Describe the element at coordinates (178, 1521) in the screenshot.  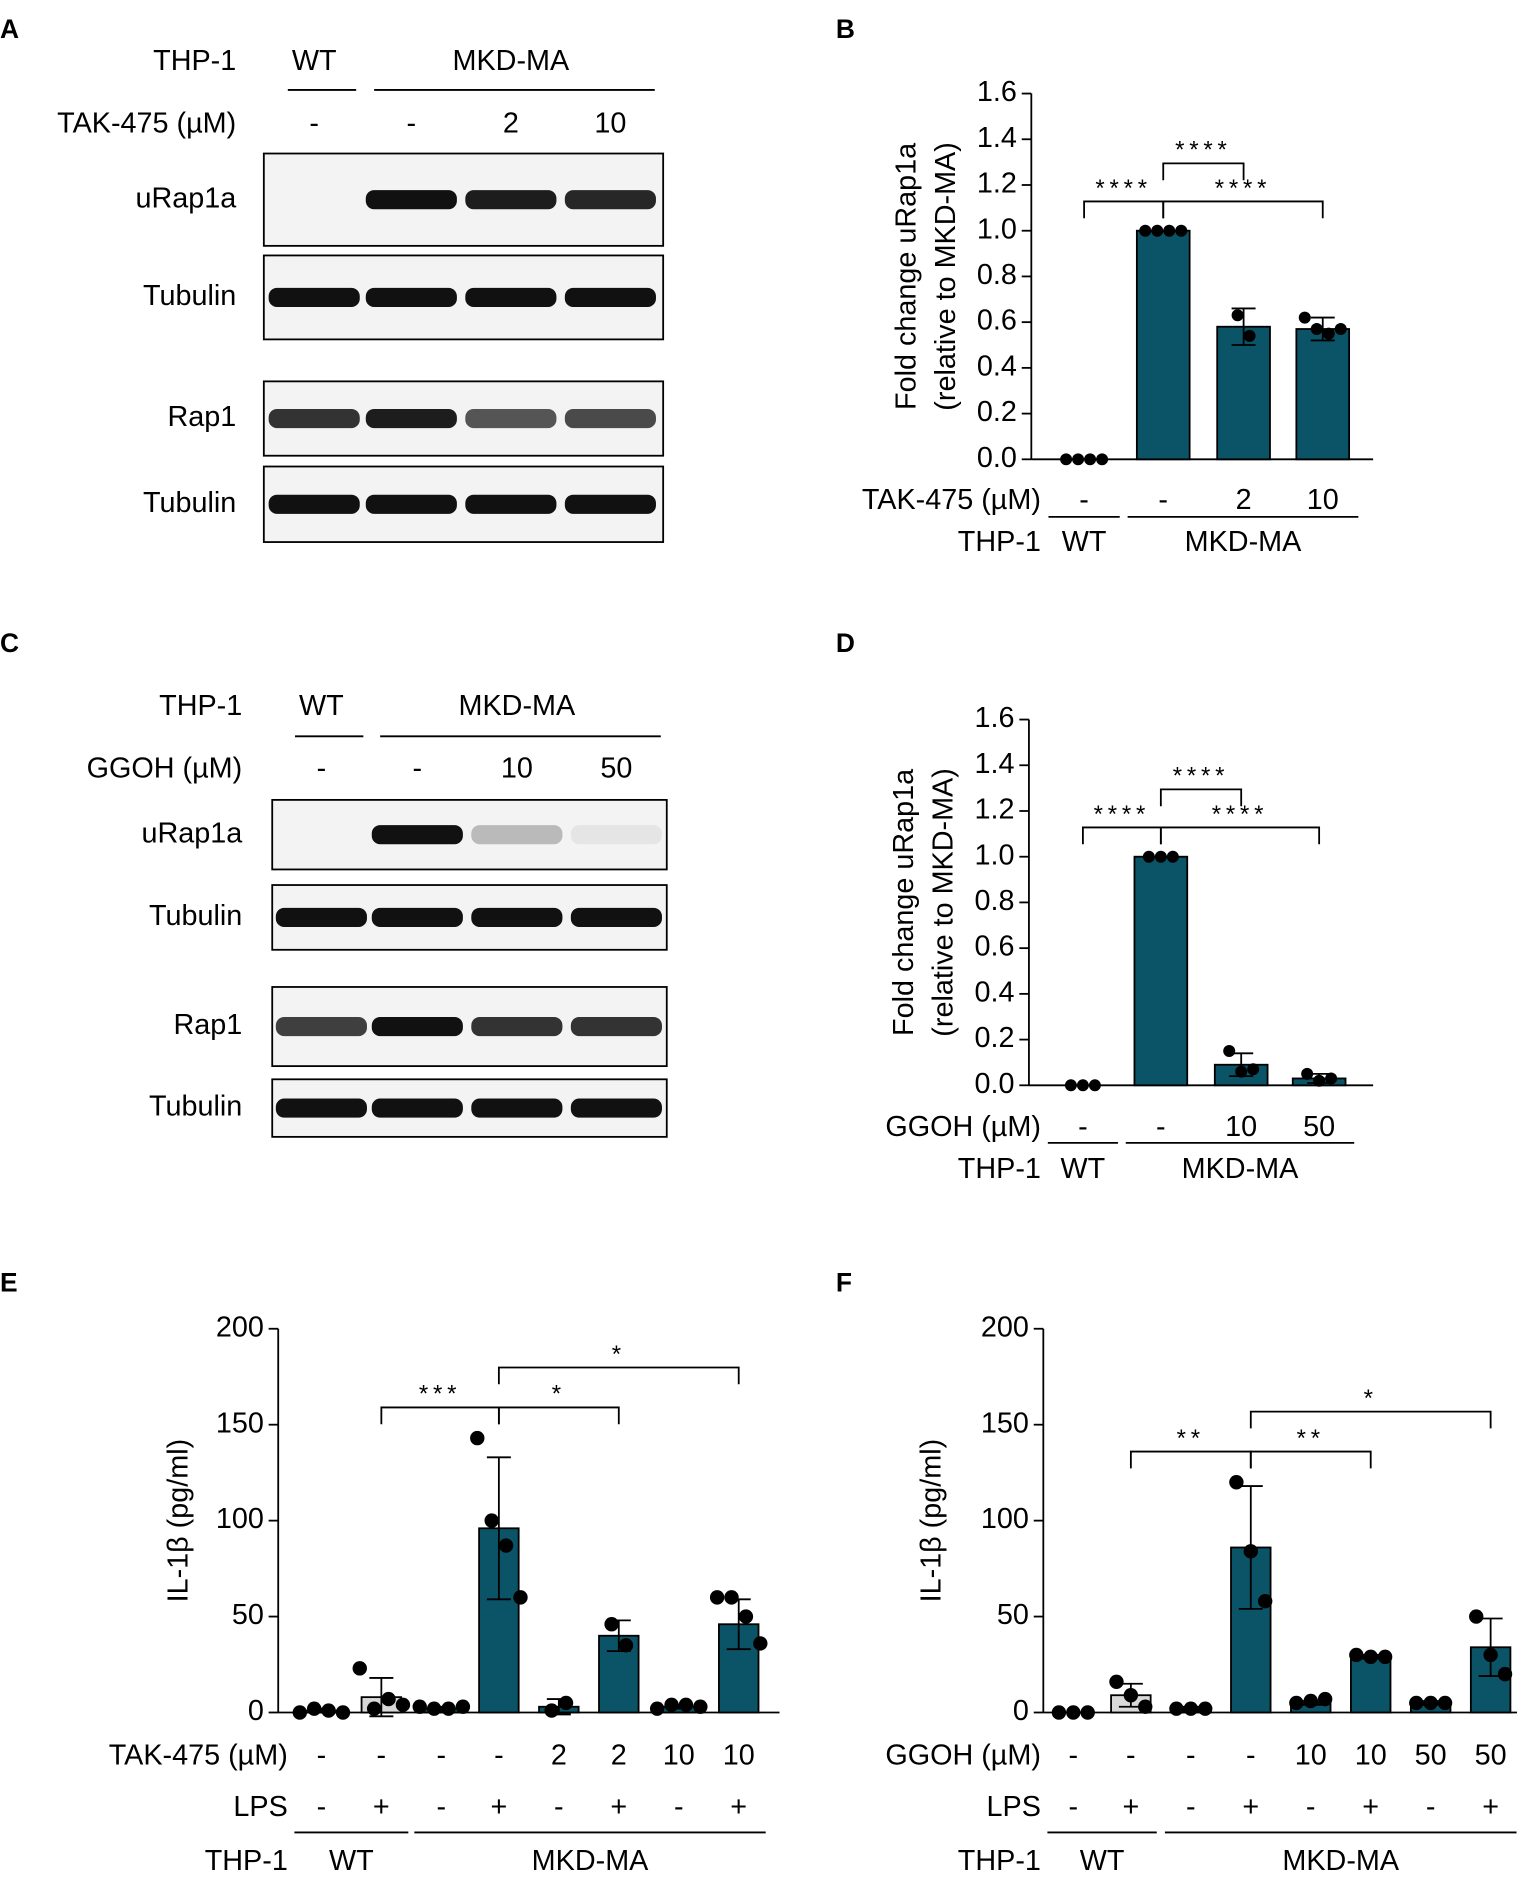
I see `y-axis-label: IL-1β (pg/ml)` at that location.